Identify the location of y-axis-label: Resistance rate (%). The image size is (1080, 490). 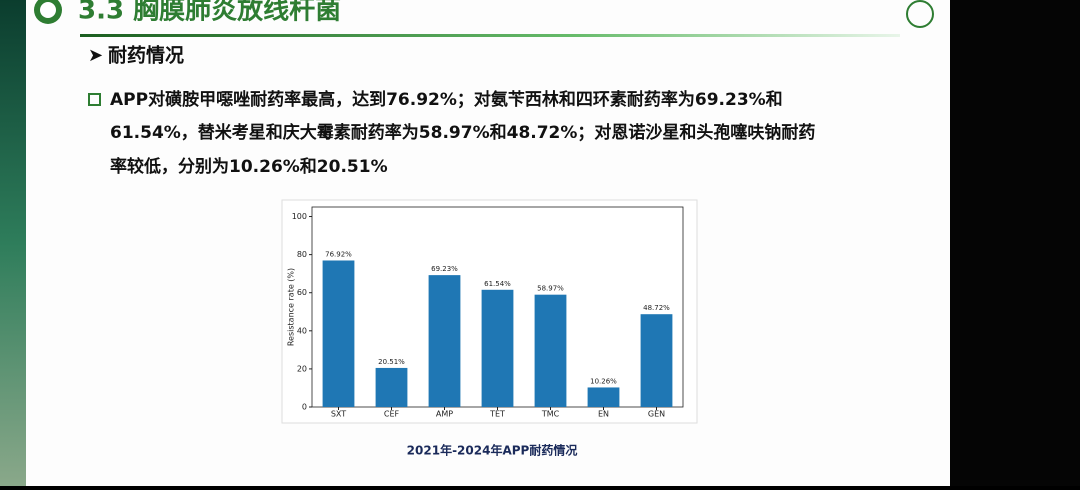
(291, 307).